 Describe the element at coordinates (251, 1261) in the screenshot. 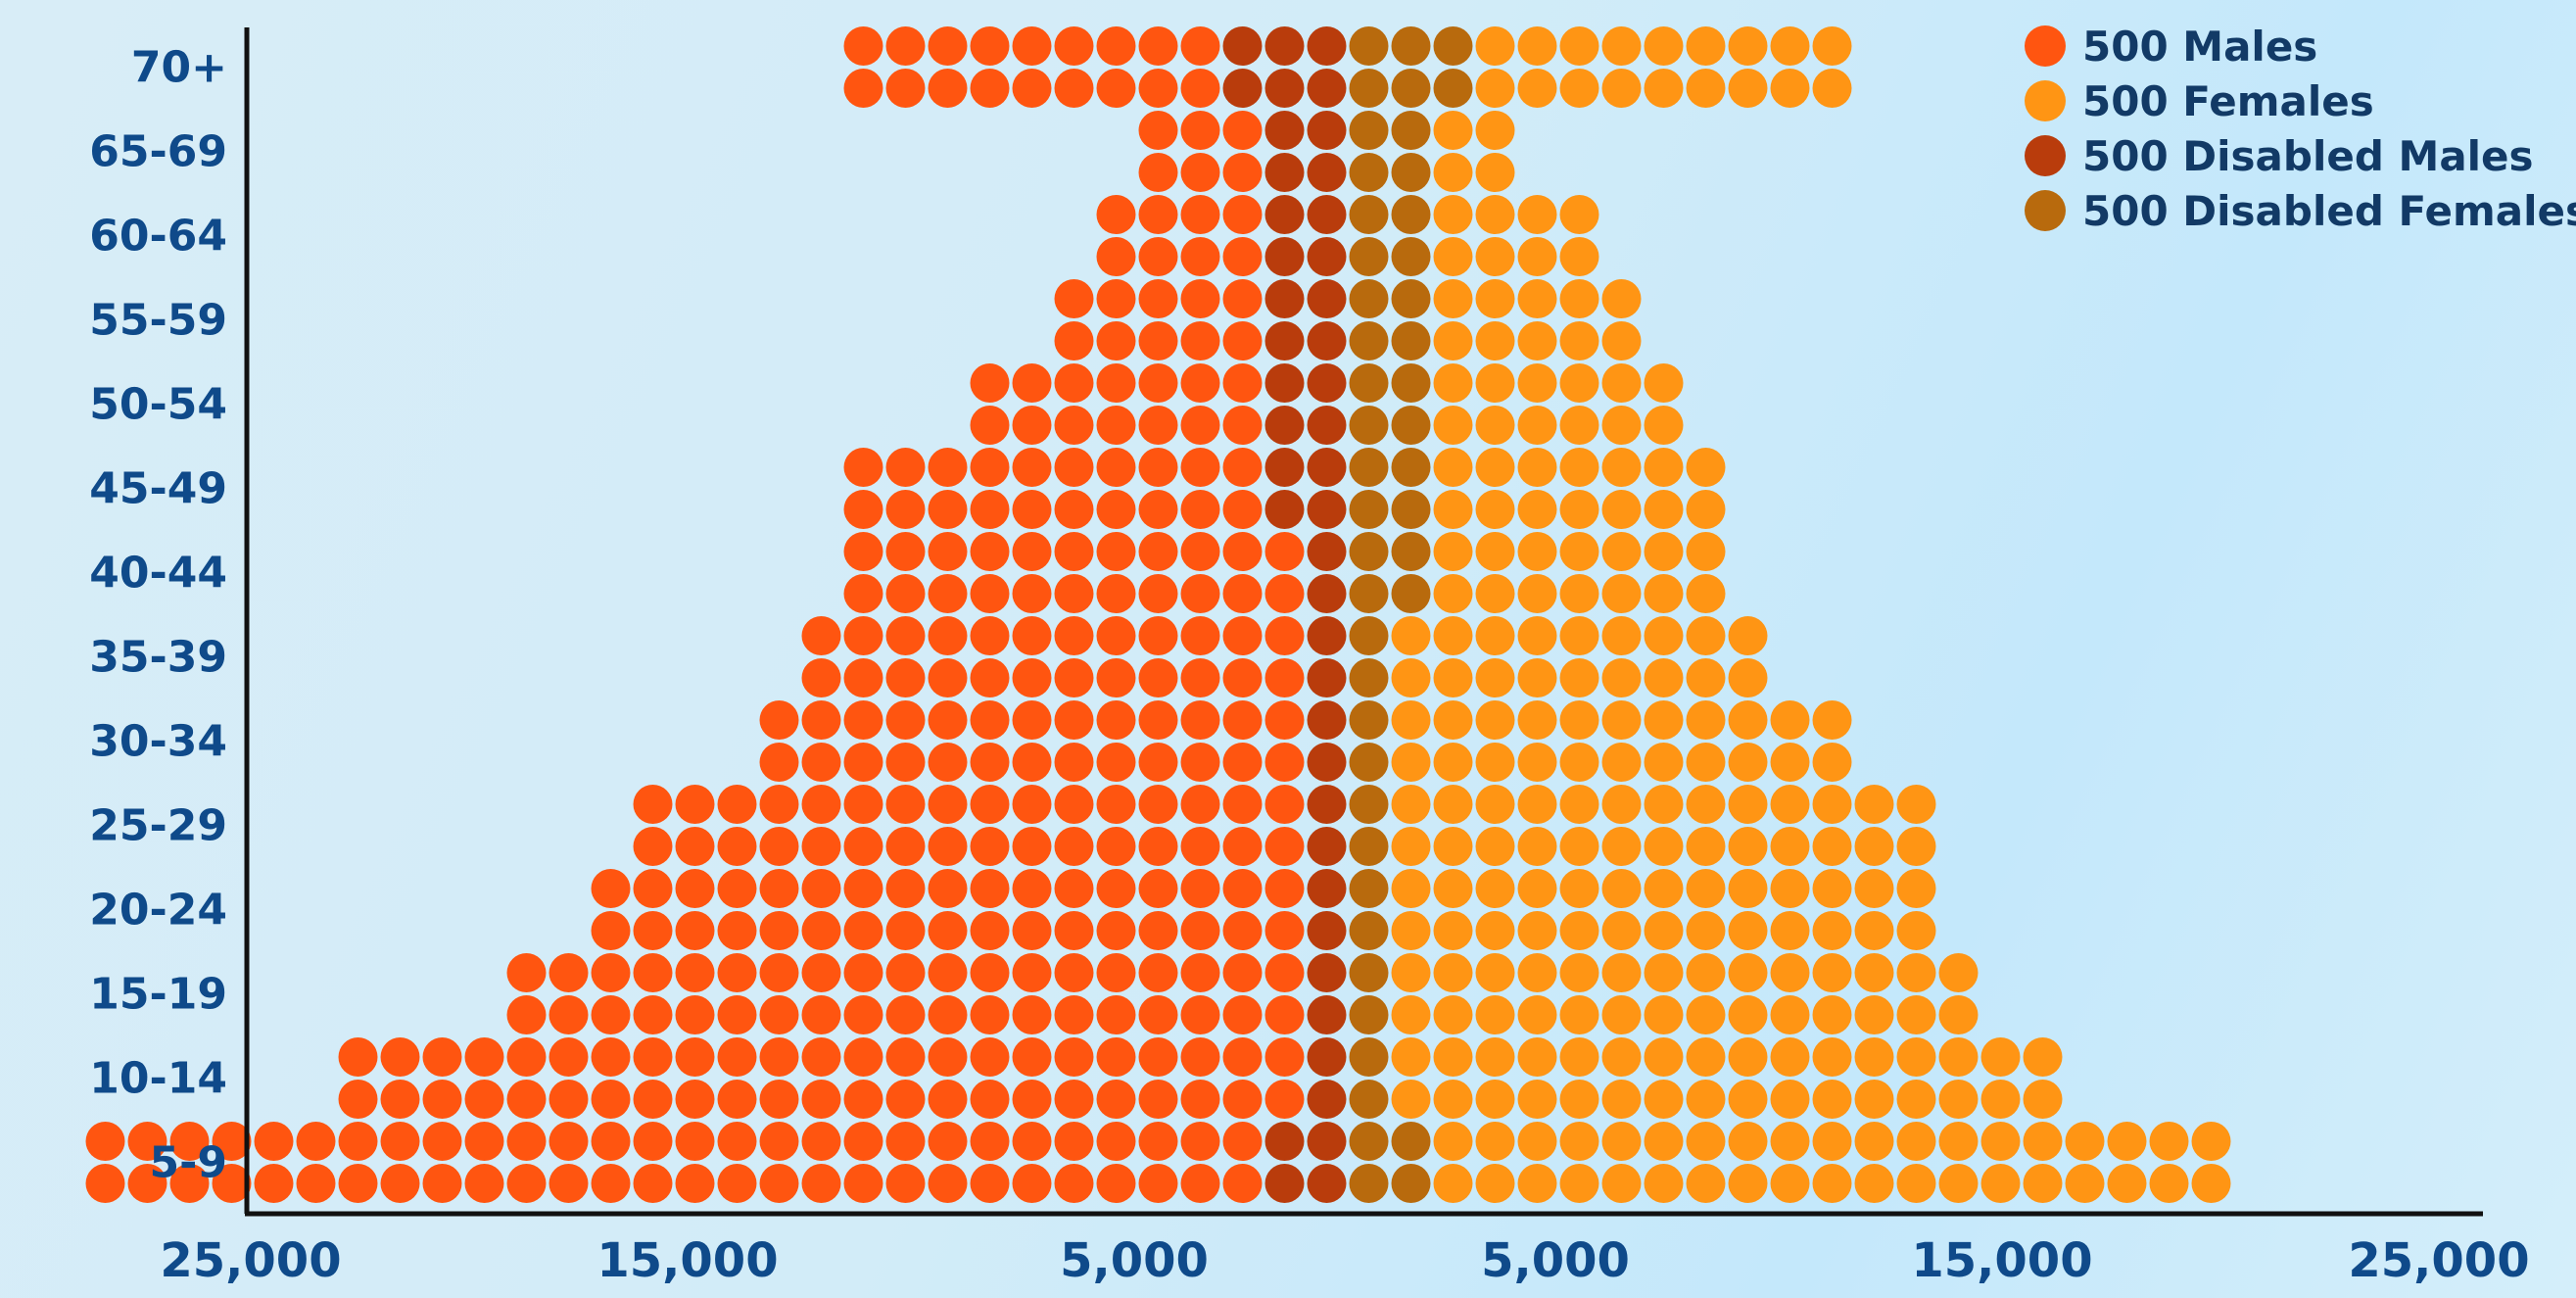

I see `x-tick-label: 25,000` at that location.